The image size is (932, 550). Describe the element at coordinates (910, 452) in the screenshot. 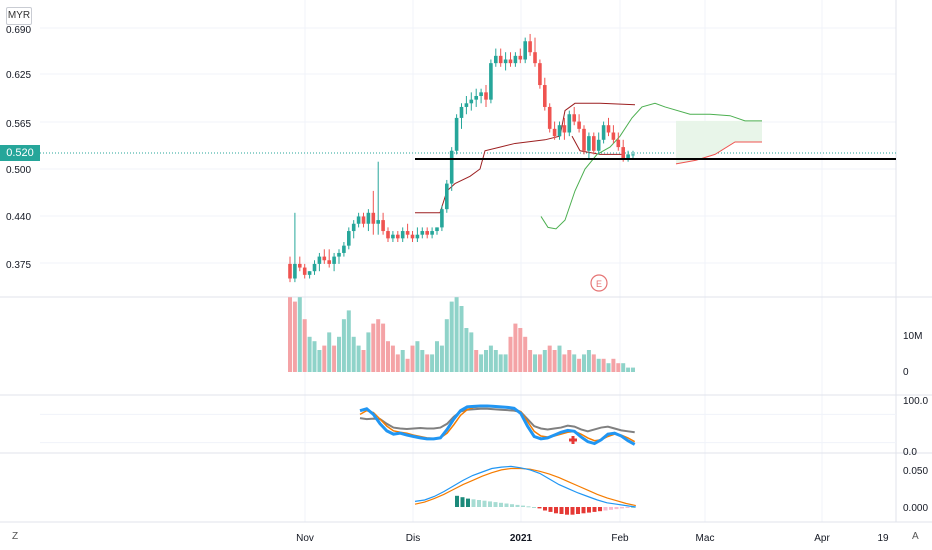

I see `stochastic-tick-label: 0.0` at that location.